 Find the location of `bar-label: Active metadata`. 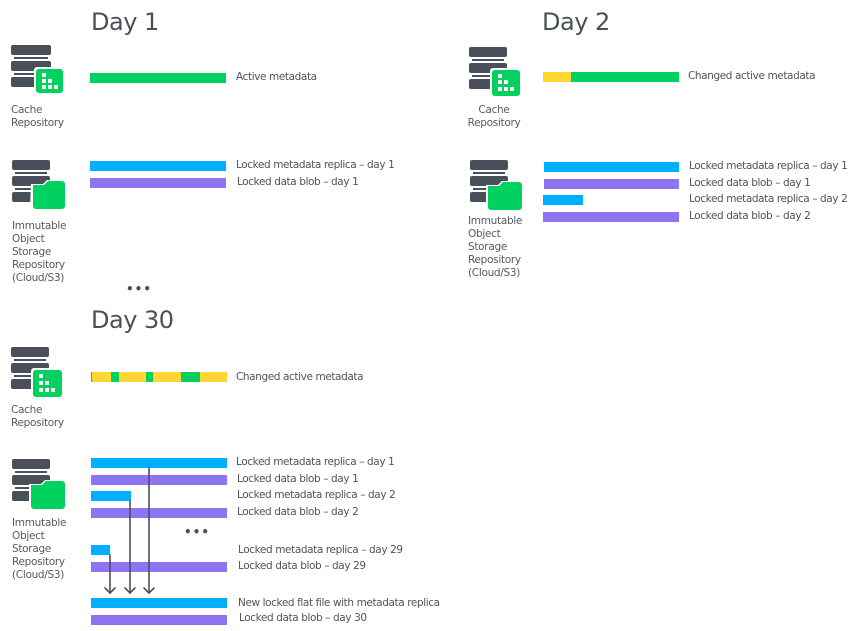

bar-label: Active metadata is located at coordinates (276, 77).